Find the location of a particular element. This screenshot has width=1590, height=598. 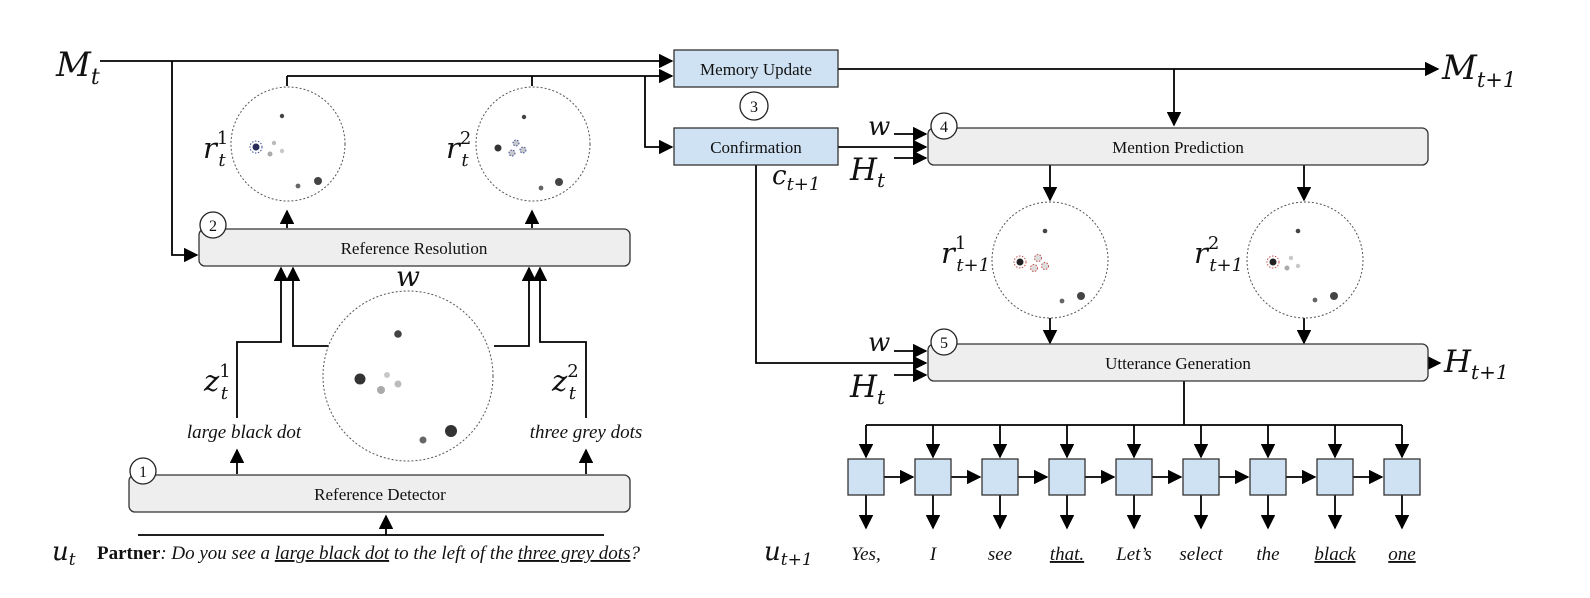

confirmation-module: Confirmation is located at coordinates (756, 146).